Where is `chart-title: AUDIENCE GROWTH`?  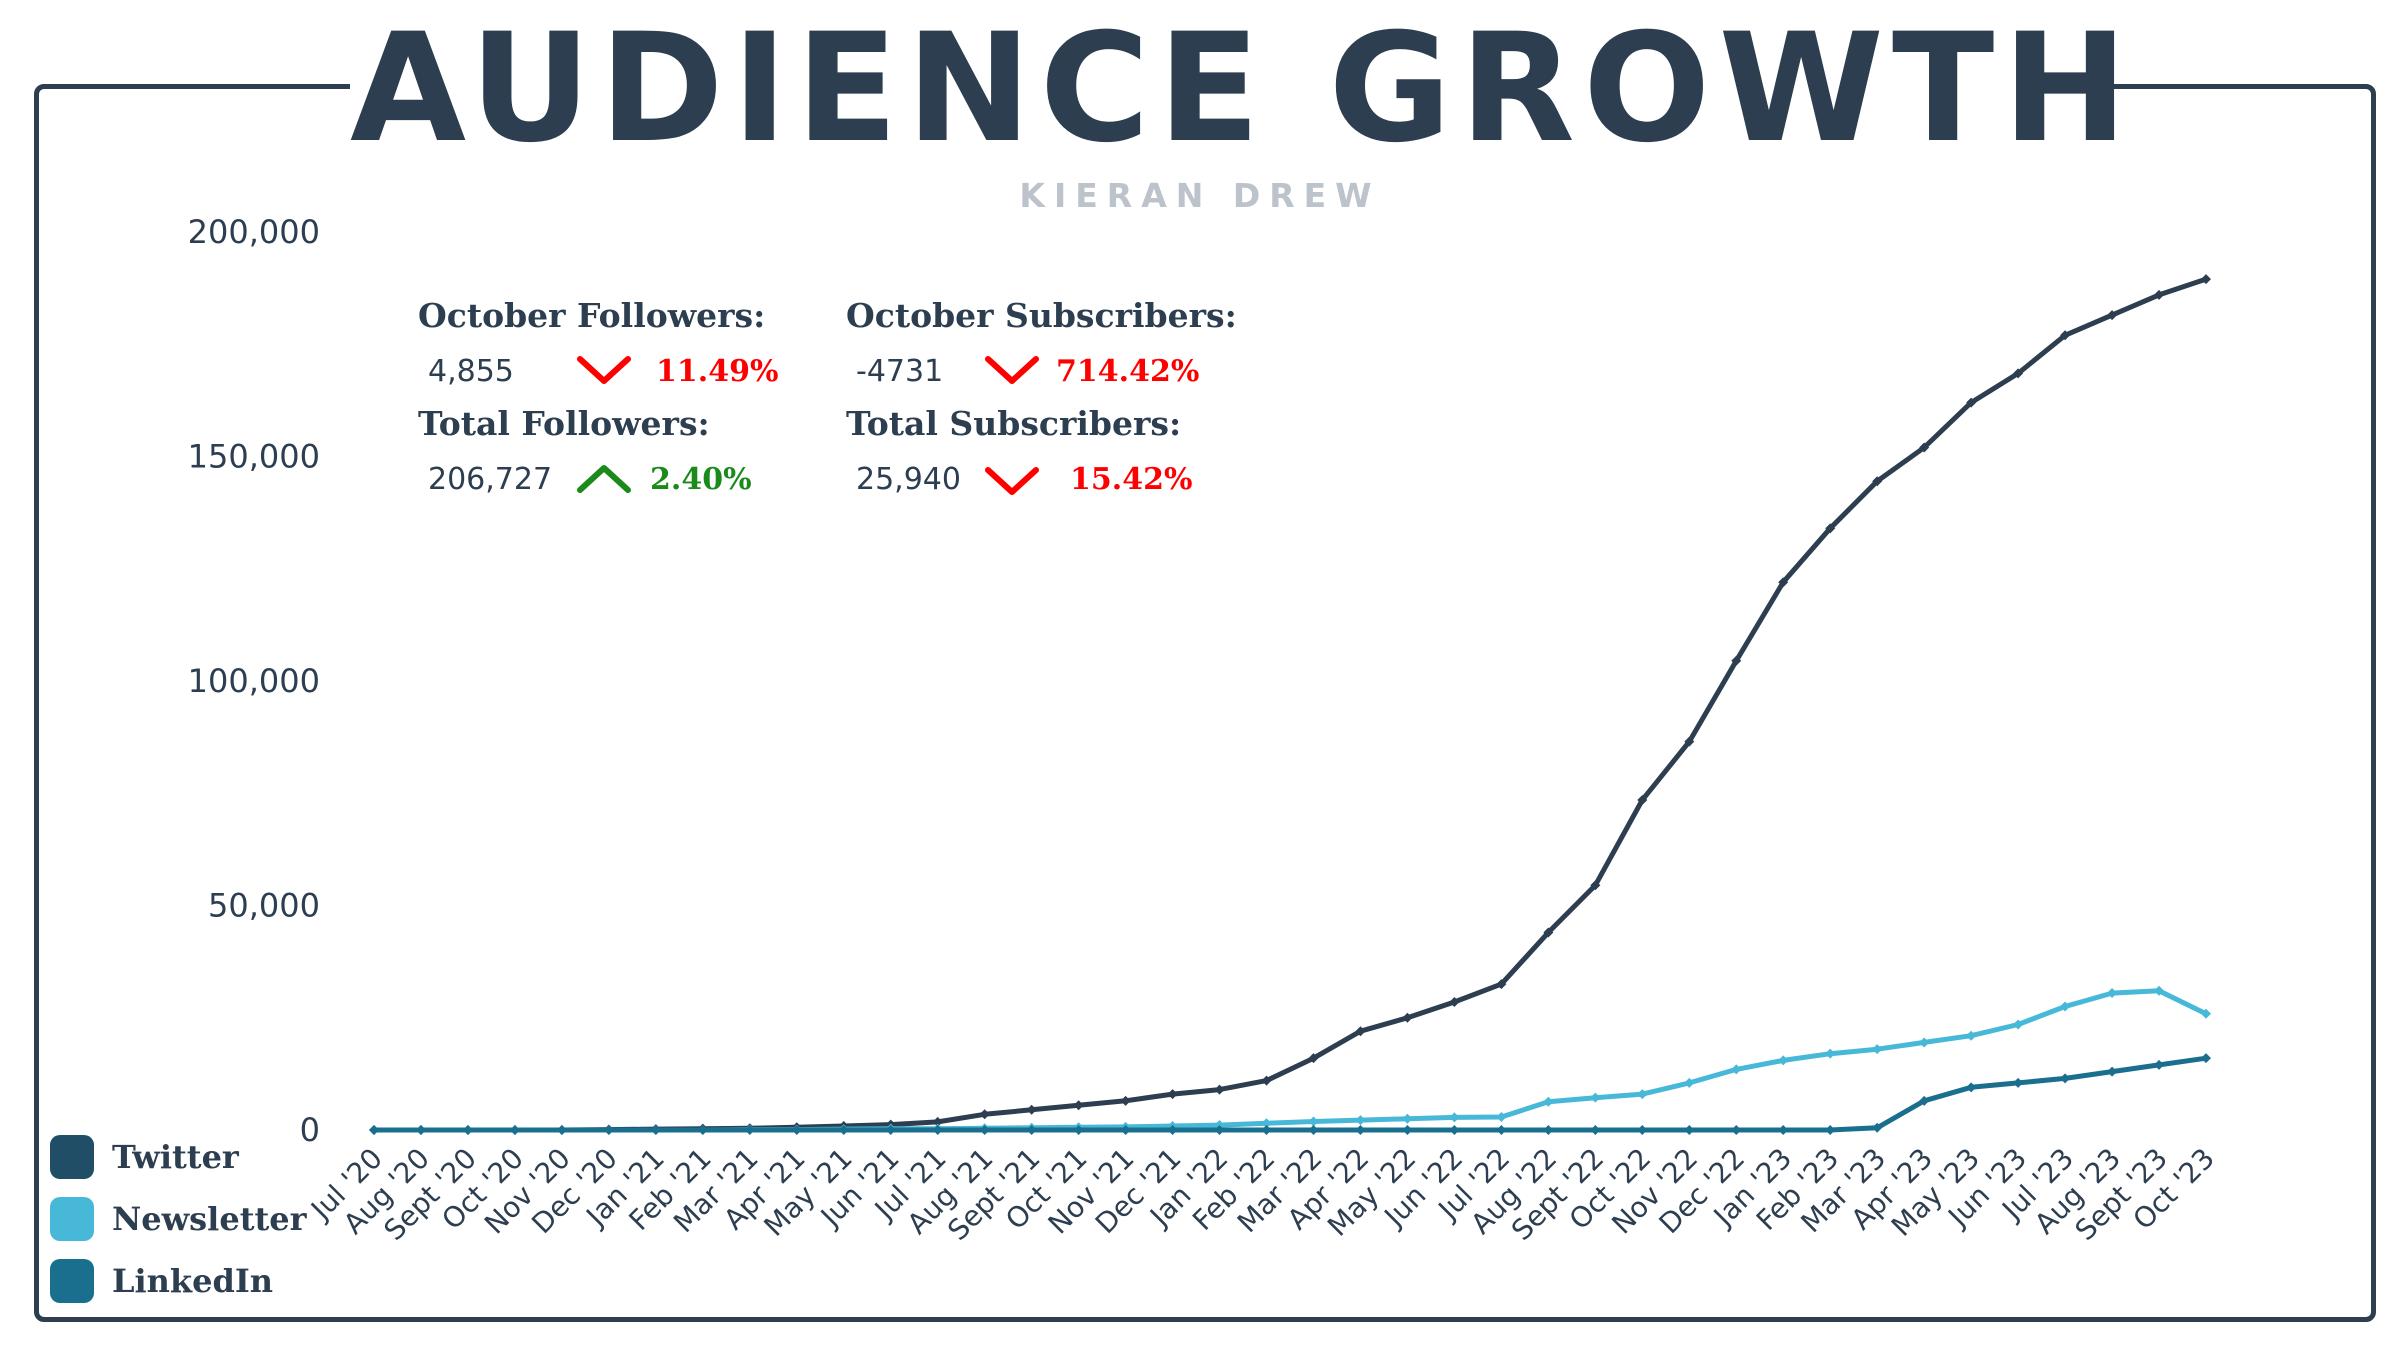
chart-title: AUDIENCE GROWTH is located at coordinates (1243, 89).